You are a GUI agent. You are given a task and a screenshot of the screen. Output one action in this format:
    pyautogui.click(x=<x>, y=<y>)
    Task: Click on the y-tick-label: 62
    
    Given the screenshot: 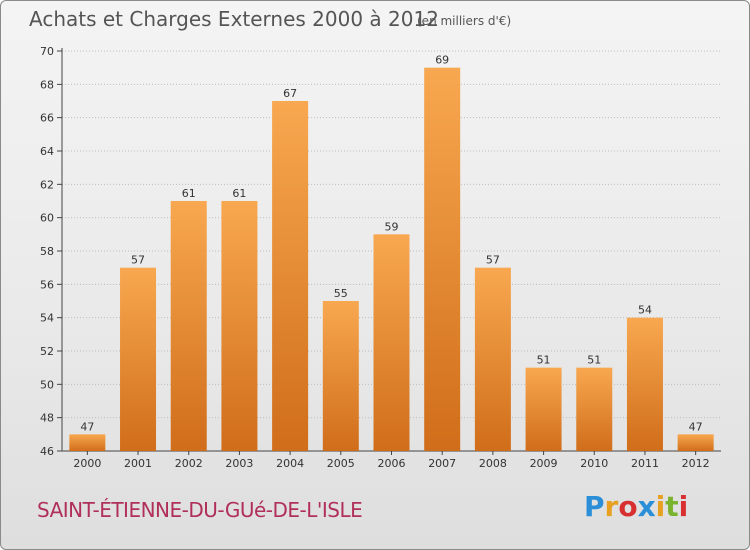 What is the action you would take?
    pyautogui.click(x=47, y=184)
    